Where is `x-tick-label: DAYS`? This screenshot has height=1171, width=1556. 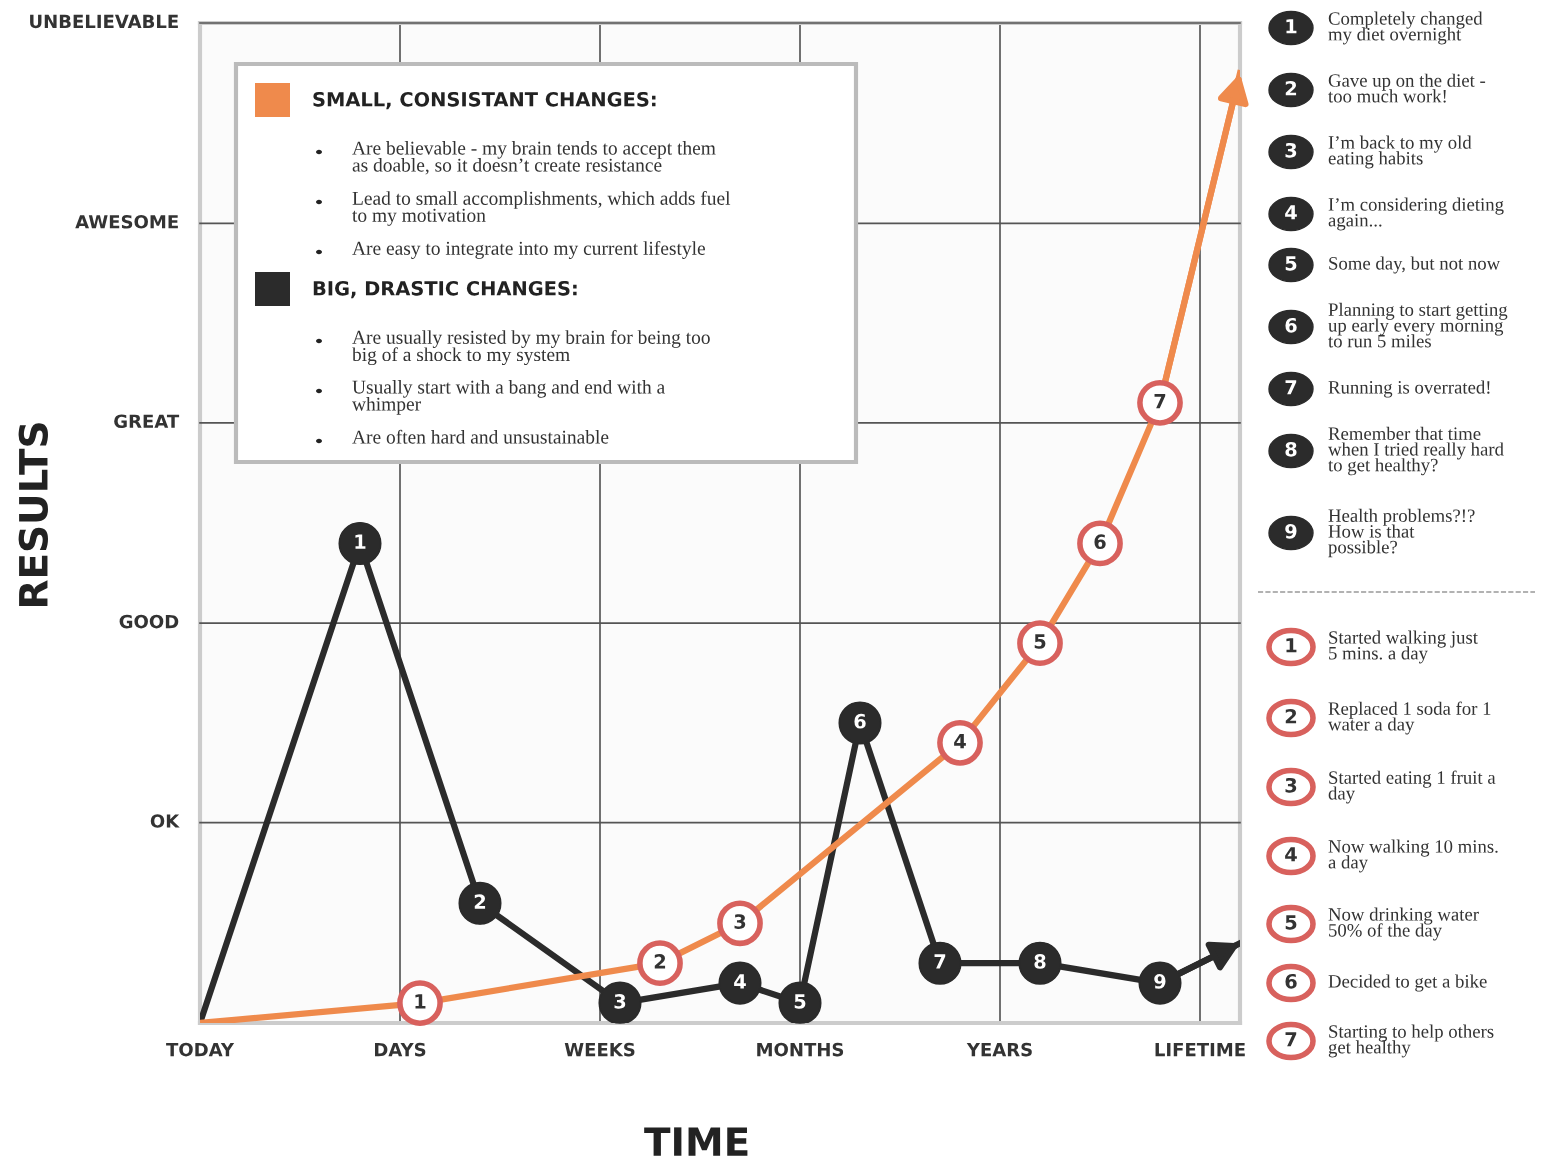
x-tick-label: DAYS is located at coordinates (400, 1049).